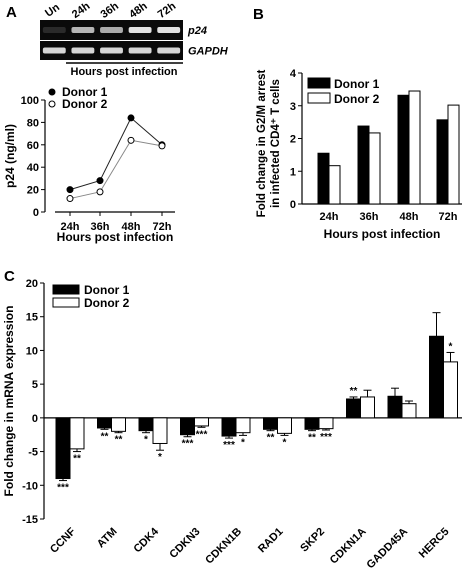  Describe the element at coordinates (293, 172) in the screenshot. I see `y-tick-label: 1` at that location.